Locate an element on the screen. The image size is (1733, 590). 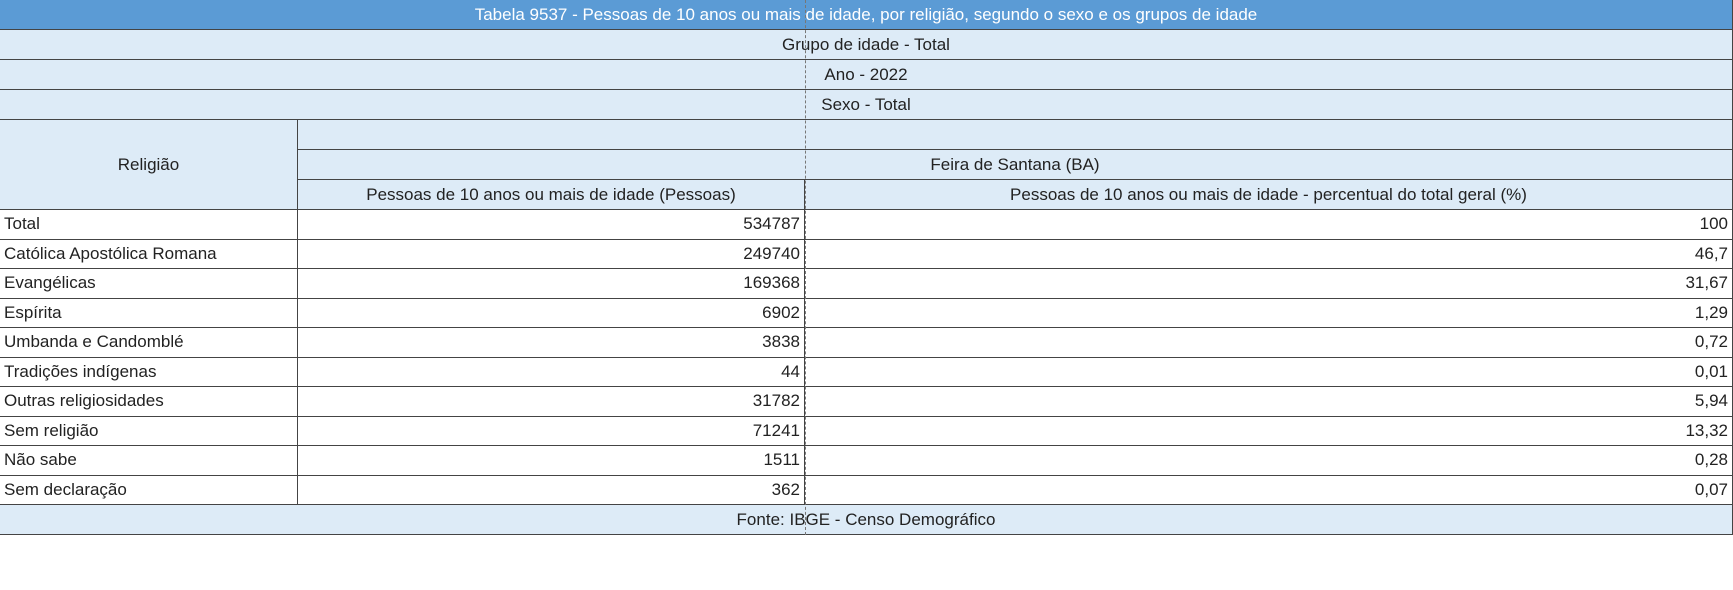
count-cell: 534787 is located at coordinates (551, 225).